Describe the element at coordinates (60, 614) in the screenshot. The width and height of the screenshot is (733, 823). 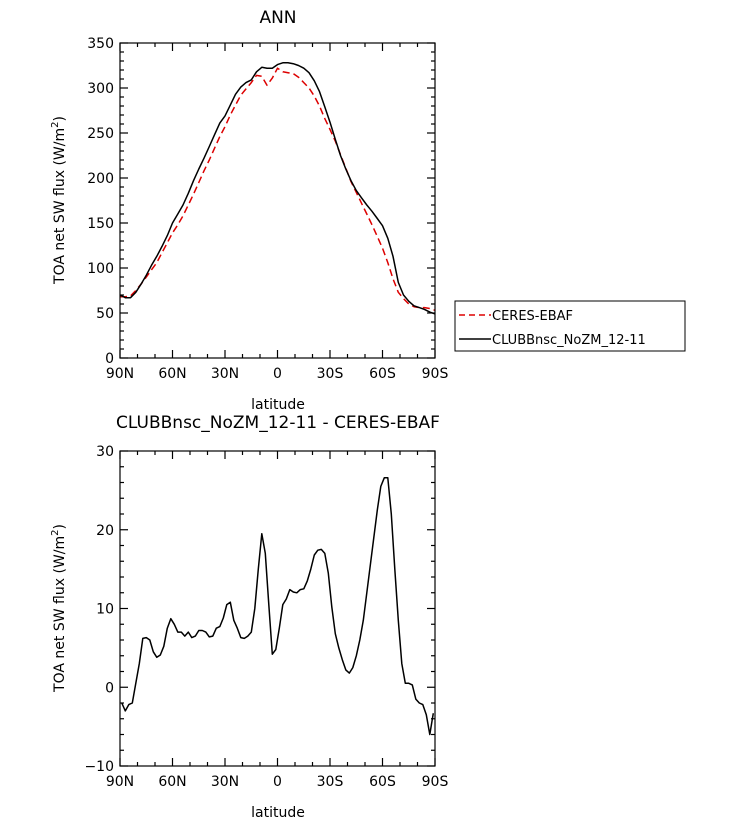
I see `bottom-y-axis-label-main: TOA net SW flux (W/m` at that location.